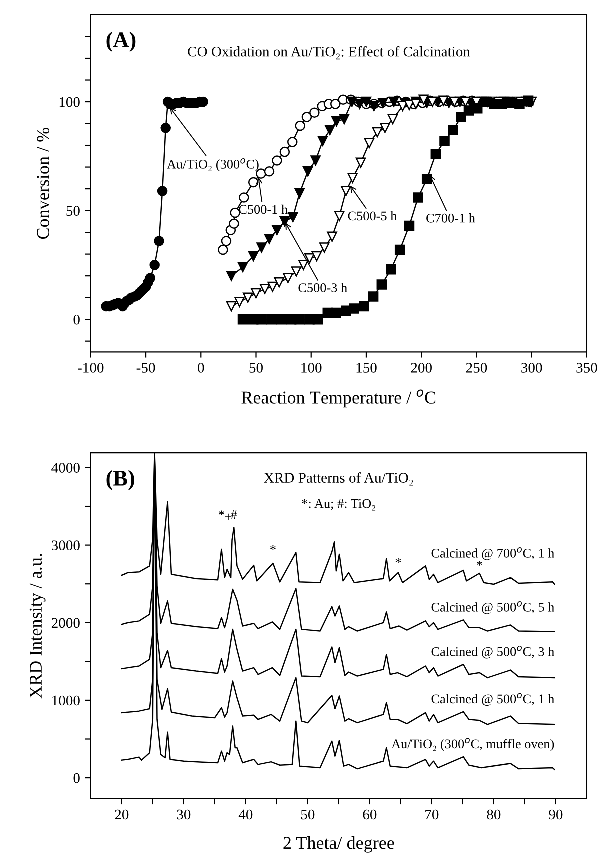 The height and width of the screenshot is (857, 602). Describe the element at coordinates (66, 623) in the screenshot. I see `y-tick-label: 2000` at that location.